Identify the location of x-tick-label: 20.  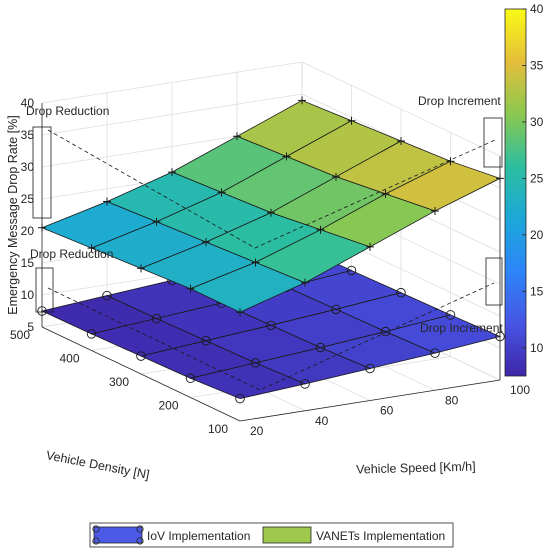
(257, 431).